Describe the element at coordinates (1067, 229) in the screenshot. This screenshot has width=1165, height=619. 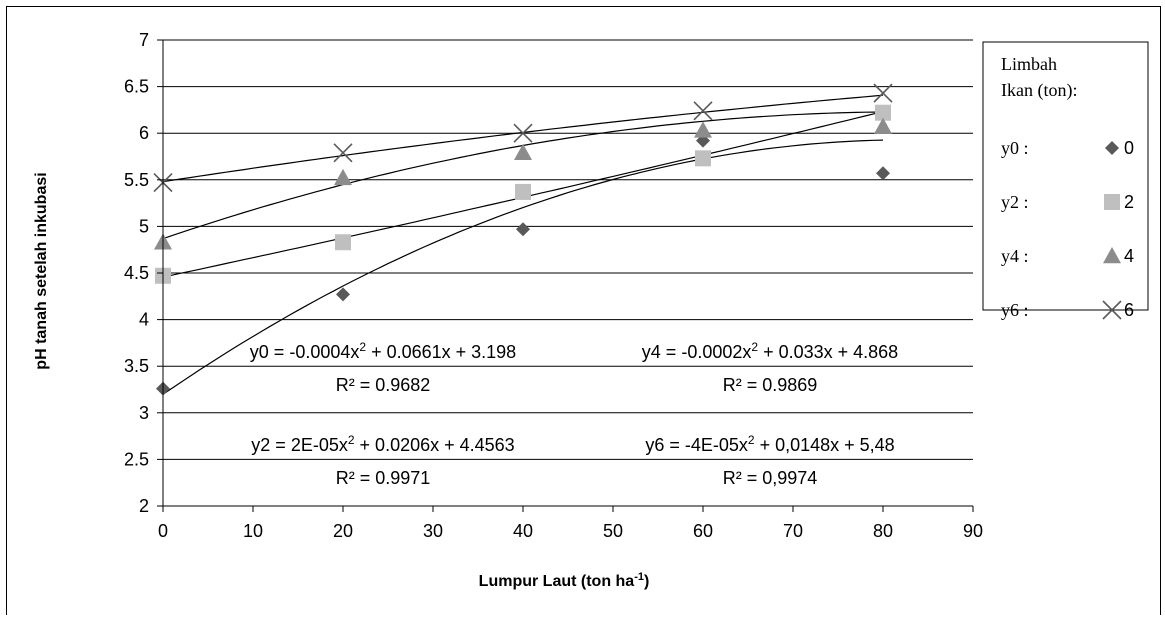
I see `legend-items: y0 : 0 y2 : 2 y4 : 4 y6 : 6` at that location.